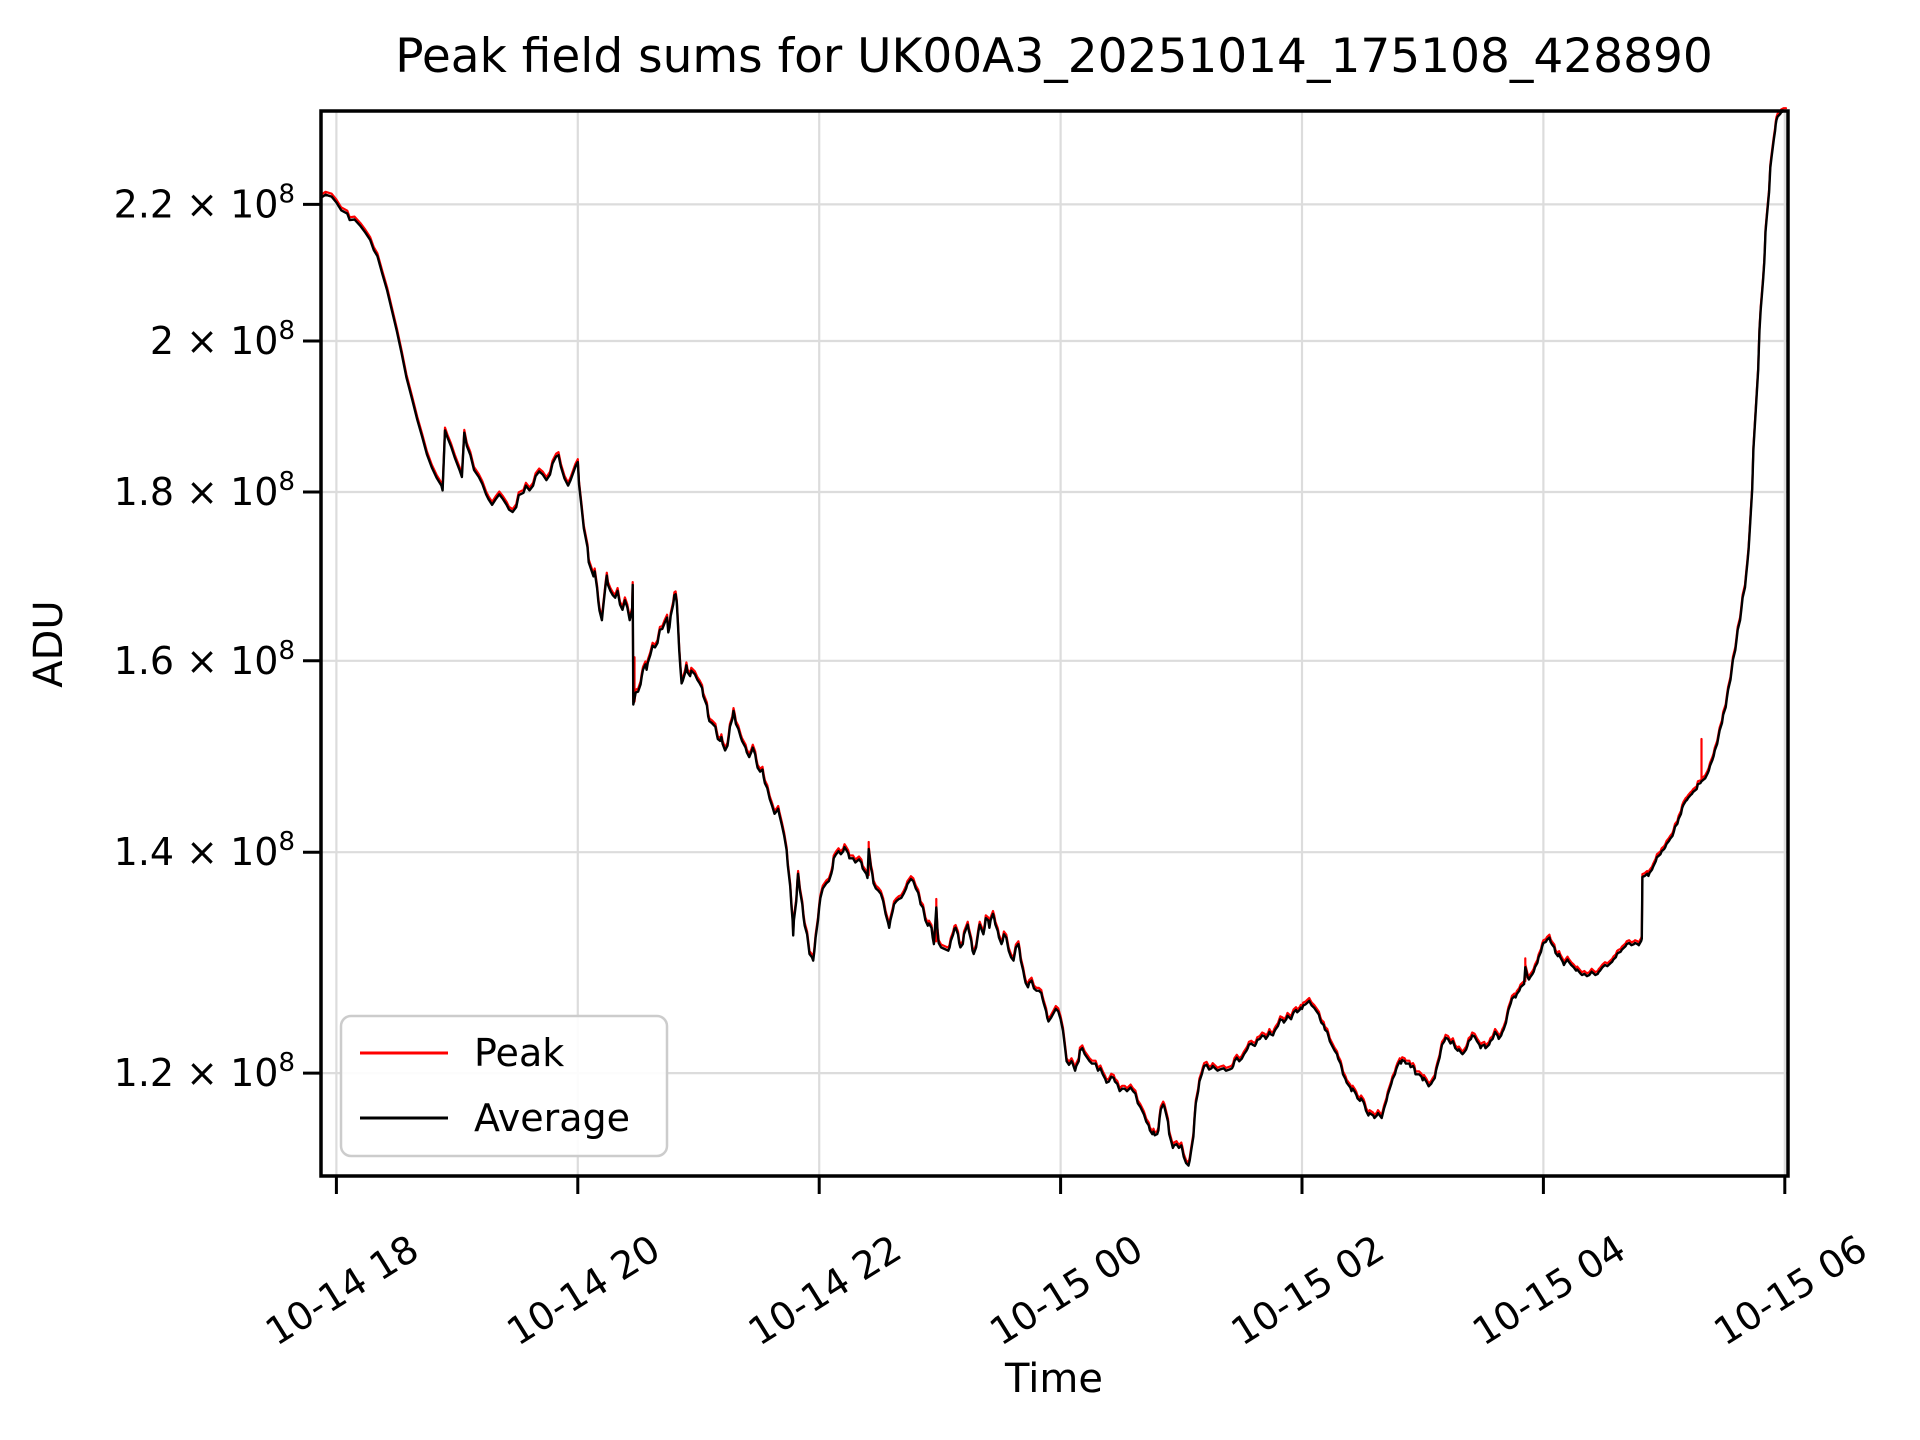 This screenshot has height=1440, width=1920. What do you see at coordinates (49, 643) in the screenshot?
I see `y-axis-label: ADU` at bounding box center [49, 643].